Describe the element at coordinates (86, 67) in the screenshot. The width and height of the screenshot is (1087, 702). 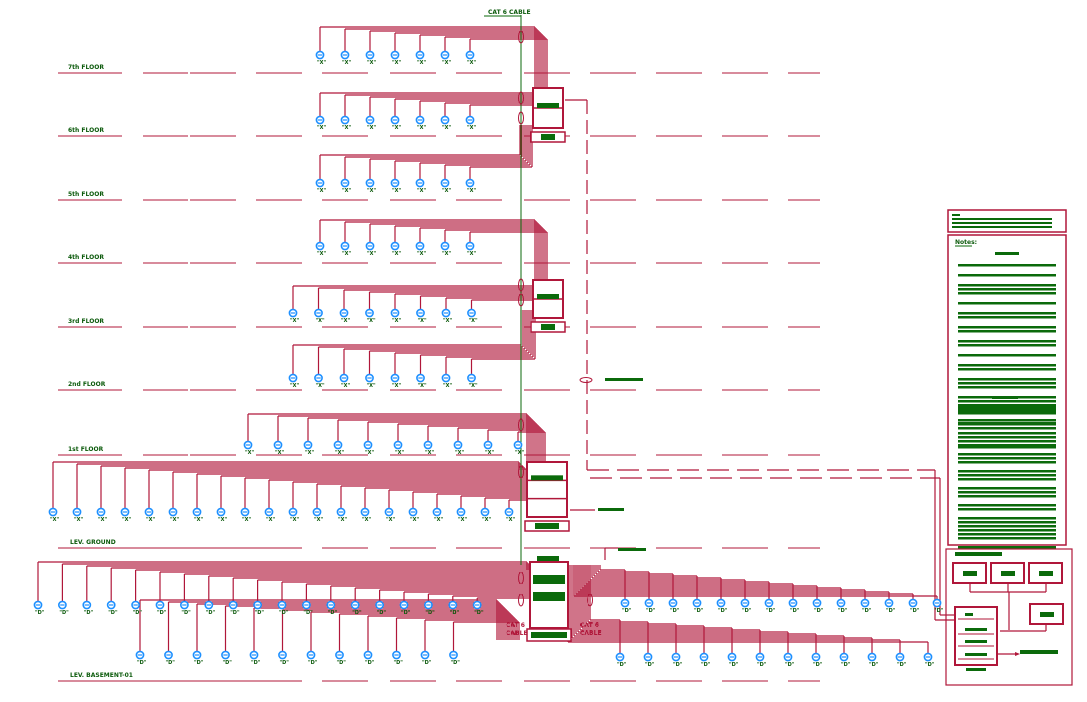
I see `floor-label: 7th FLOOR` at that location.